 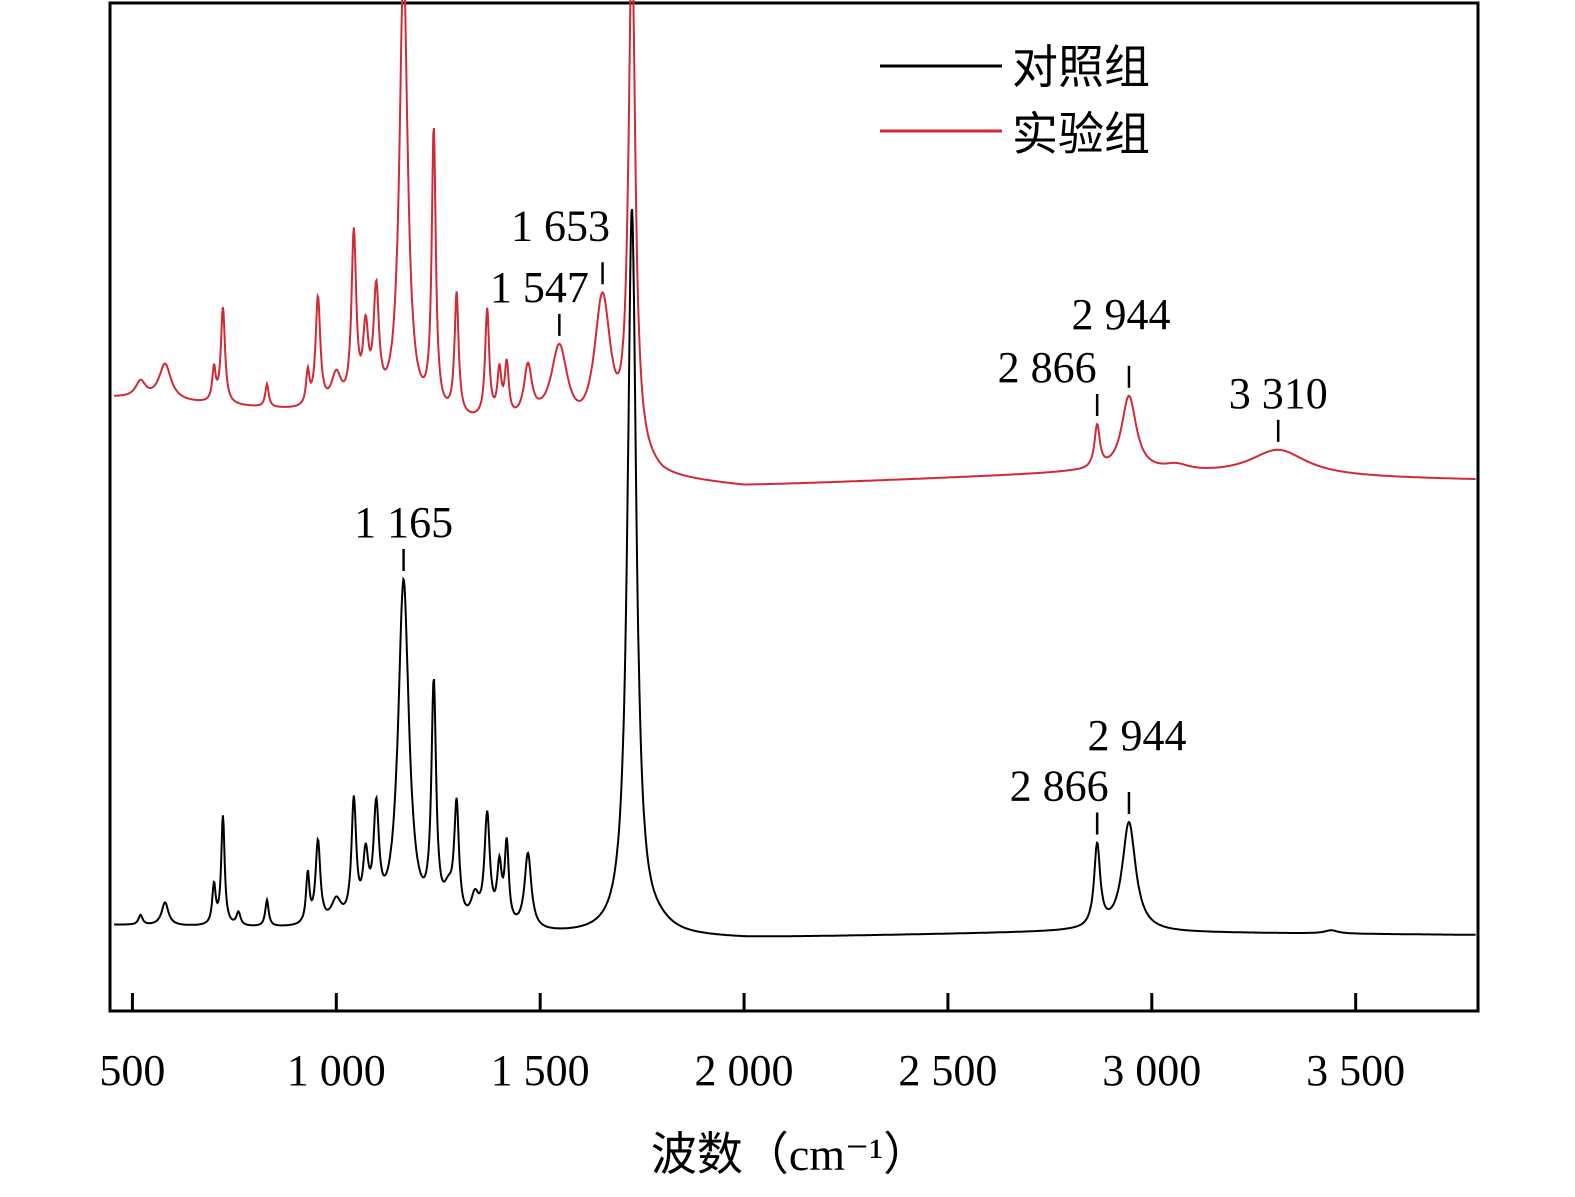 What do you see at coordinates (539, 287) in the screenshot?
I see `peak-label: 1 547` at bounding box center [539, 287].